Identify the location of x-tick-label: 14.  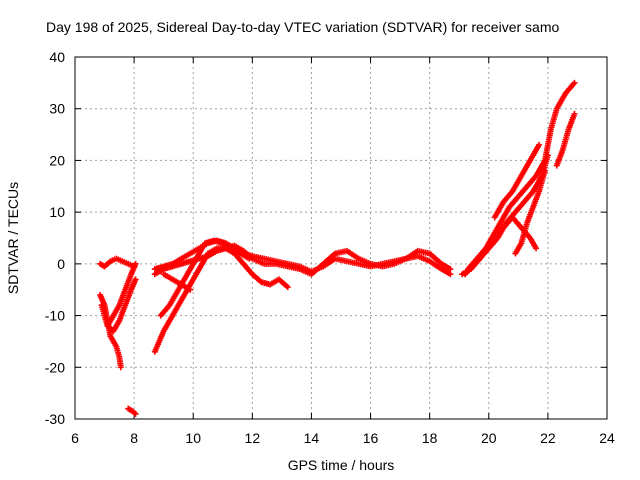
(312, 438).